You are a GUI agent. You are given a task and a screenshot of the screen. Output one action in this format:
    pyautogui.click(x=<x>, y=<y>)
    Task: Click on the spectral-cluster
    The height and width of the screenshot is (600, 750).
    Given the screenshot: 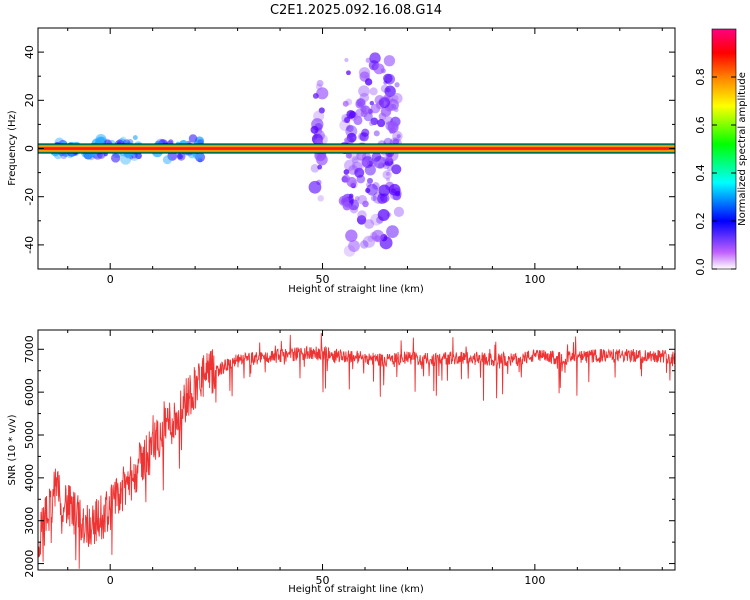 What is the action you would take?
    pyautogui.click(x=371, y=154)
    